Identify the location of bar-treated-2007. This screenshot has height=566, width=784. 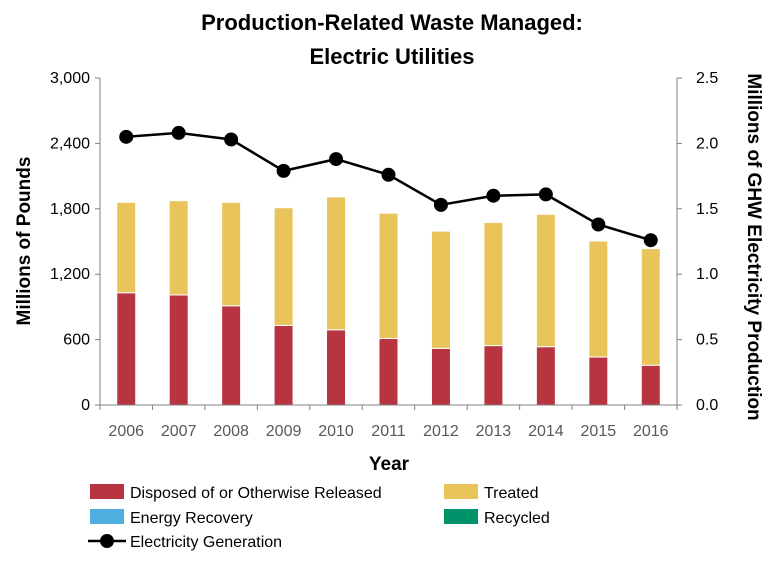
(178, 248).